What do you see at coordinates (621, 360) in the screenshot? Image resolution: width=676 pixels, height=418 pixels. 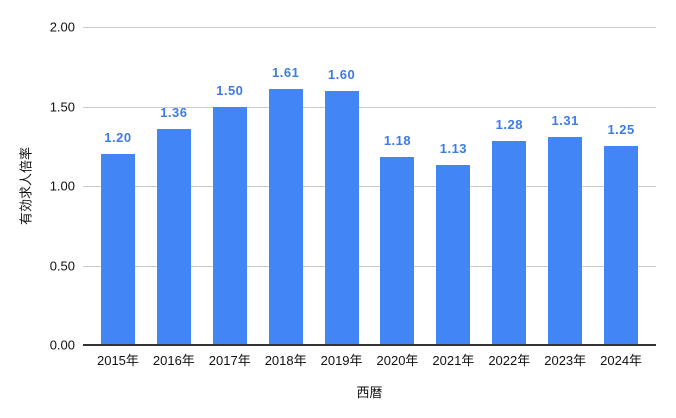 I see `x-tick-label: 2024年` at bounding box center [621, 360].